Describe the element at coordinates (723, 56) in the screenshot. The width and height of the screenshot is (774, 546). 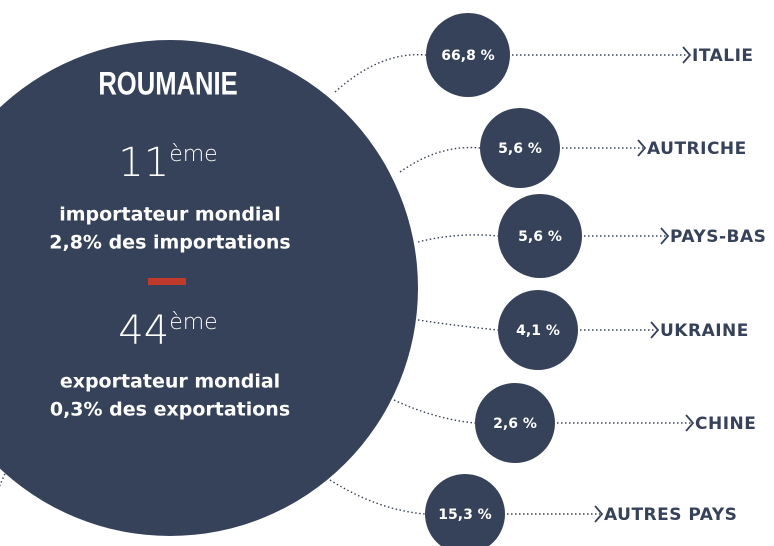
I see `partner-country: ITALIE` at that location.